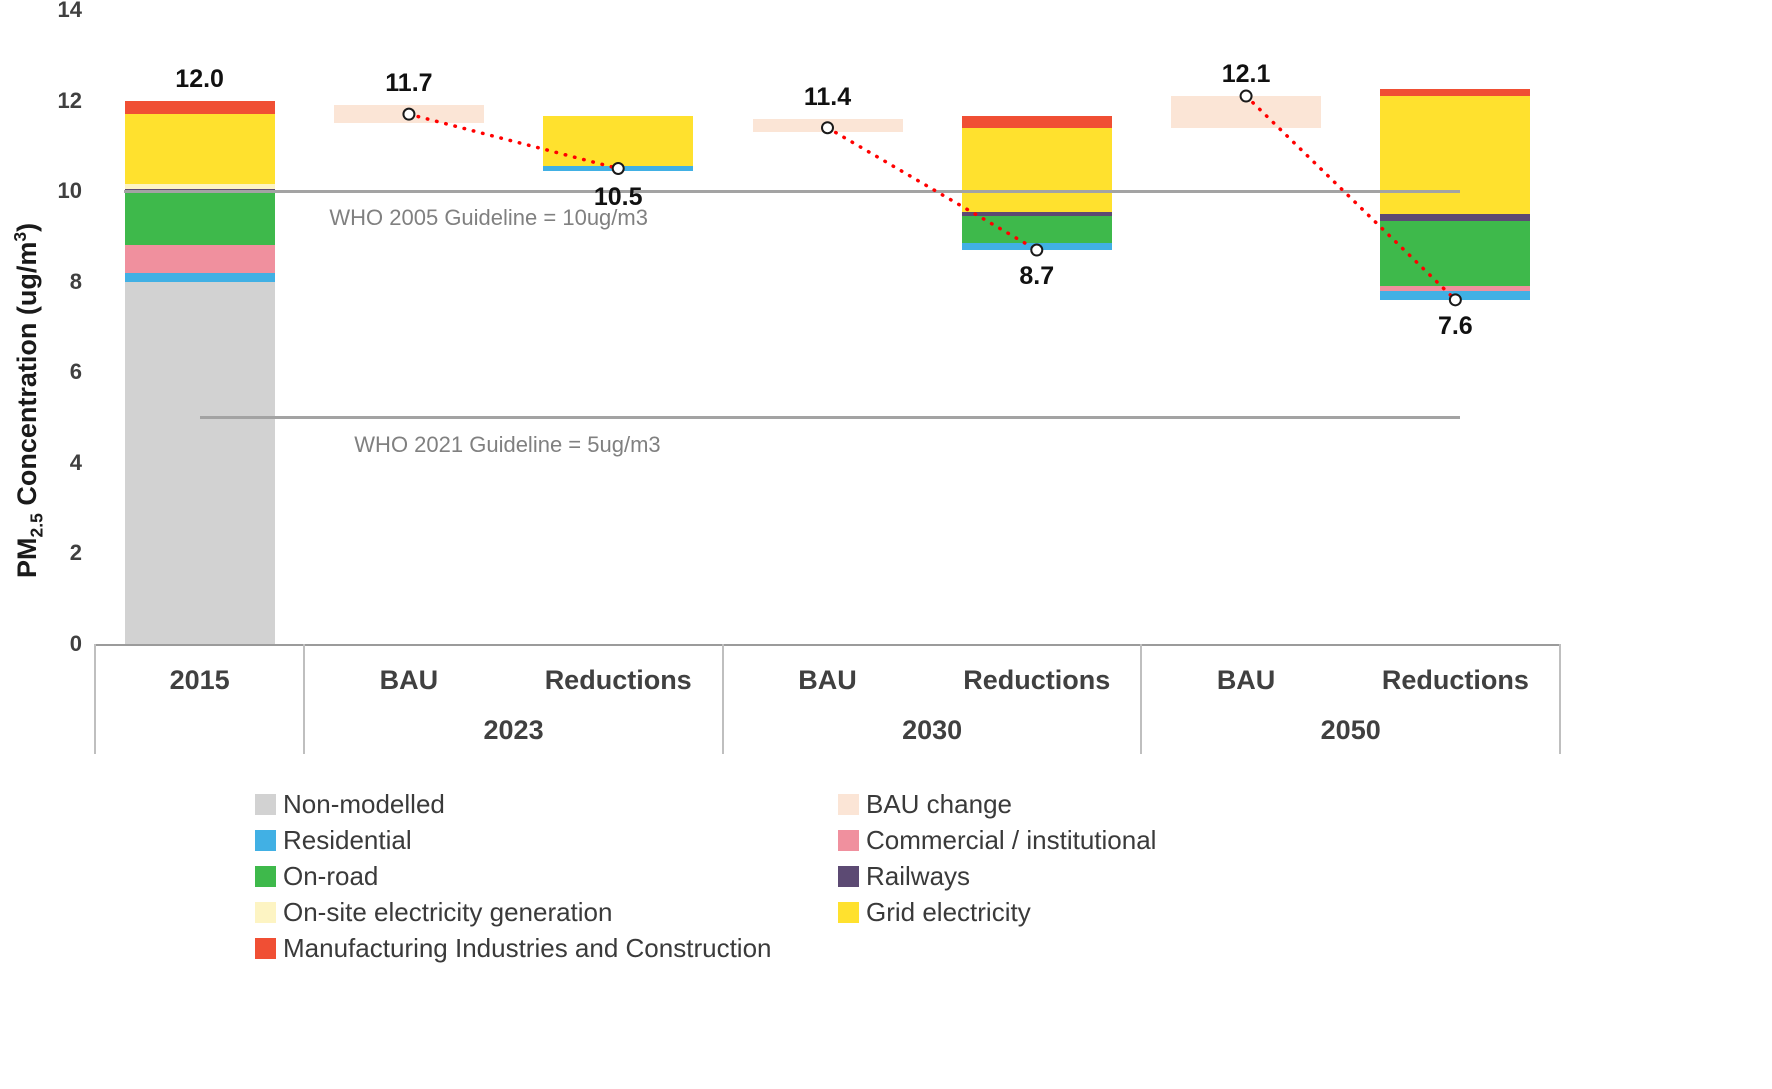 The width and height of the screenshot is (1772, 1089). Describe the element at coordinates (827, 645) in the screenshot. I see `x-axis-line` at that location.